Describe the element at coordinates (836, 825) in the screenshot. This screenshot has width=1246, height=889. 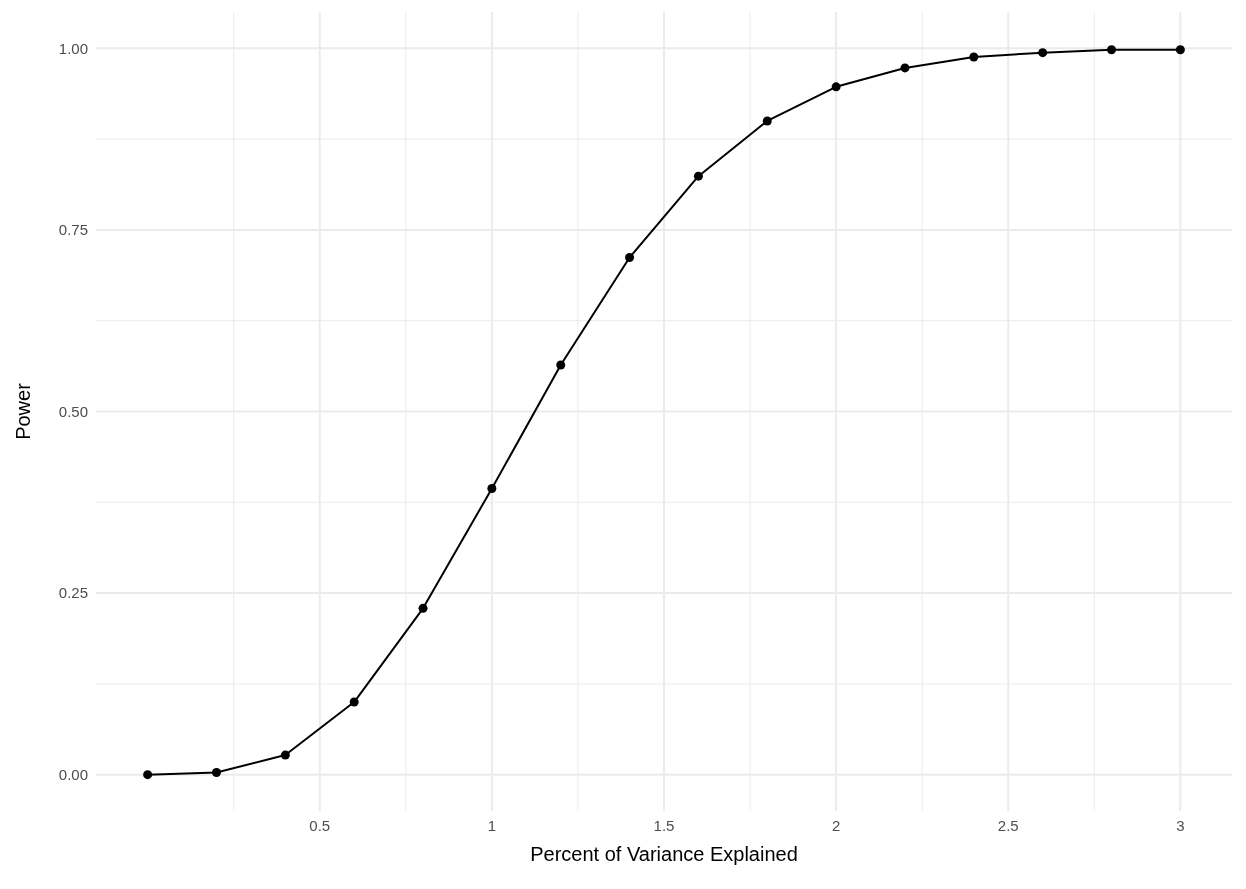
I see `x-tick-label: 2` at that location.